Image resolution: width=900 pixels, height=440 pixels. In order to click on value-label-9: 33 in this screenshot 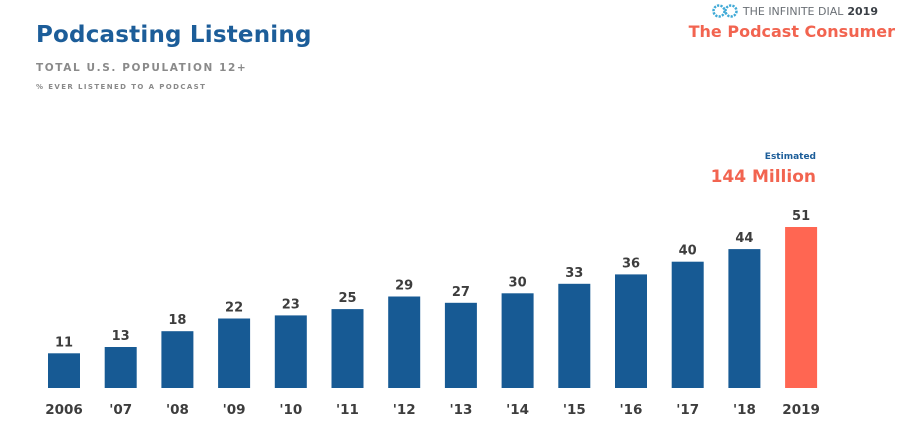, I will do `click(574, 273)`.